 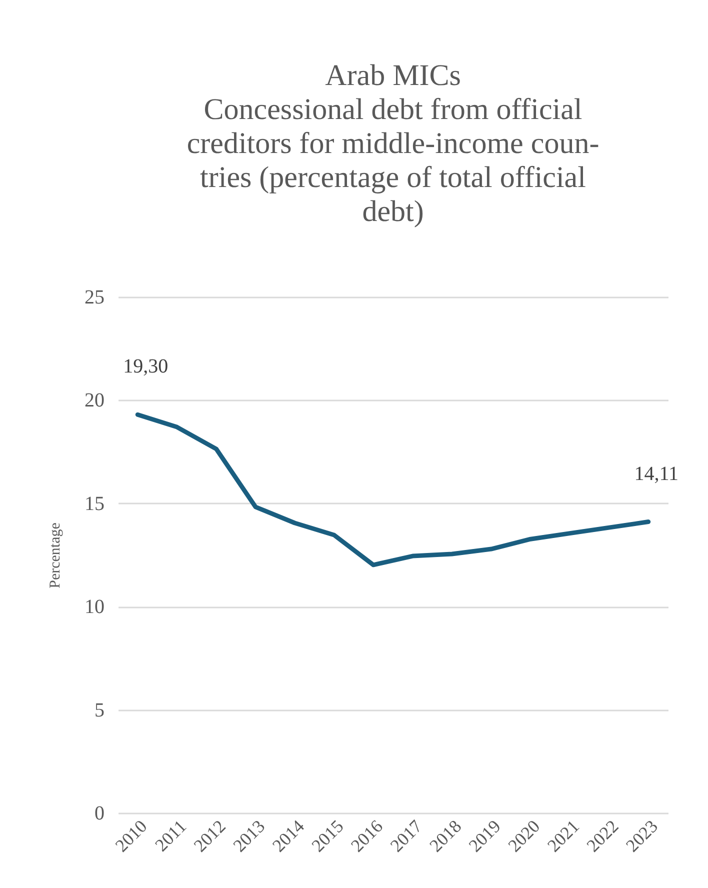 What do you see at coordinates (393, 143) in the screenshot?
I see `chart-title: Arab MICs Concessional debt from official creditors for middle-income coun- tries (percentage of total official debt)` at bounding box center [393, 143].